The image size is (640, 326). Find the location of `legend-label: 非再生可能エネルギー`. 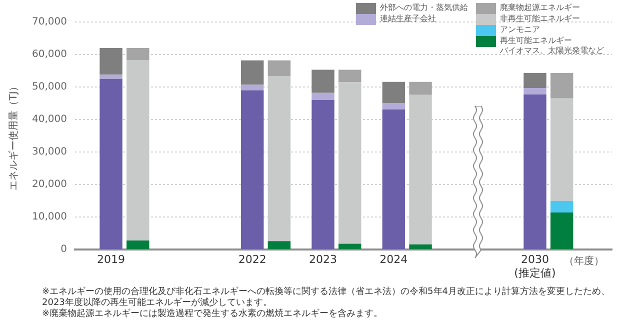

legend-label: 非再生可能エネルギー is located at coordinates (540, 19).